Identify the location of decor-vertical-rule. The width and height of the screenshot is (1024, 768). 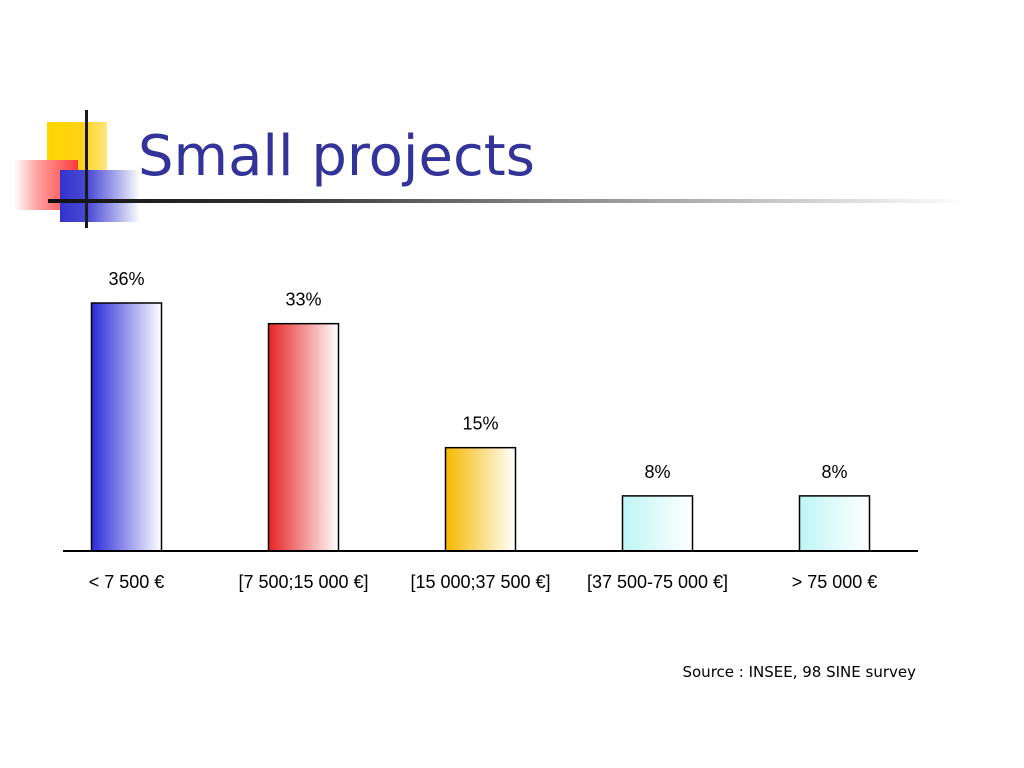
(86, 169).